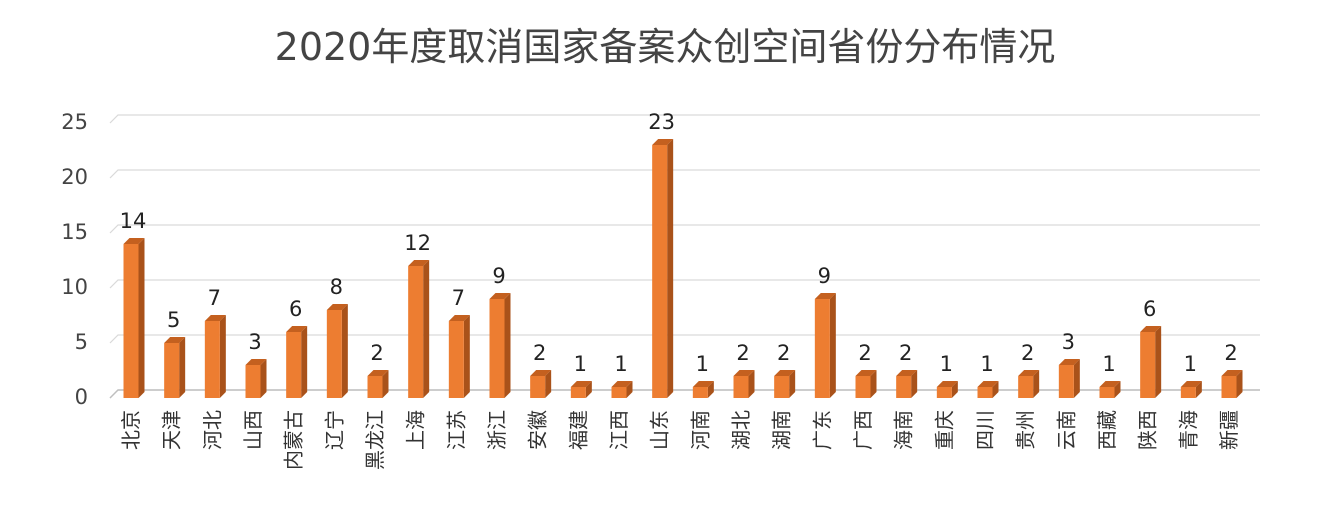 The image size is (1330, 514). I want to click on x-tick-label: 西藏, so click(1107, 430).